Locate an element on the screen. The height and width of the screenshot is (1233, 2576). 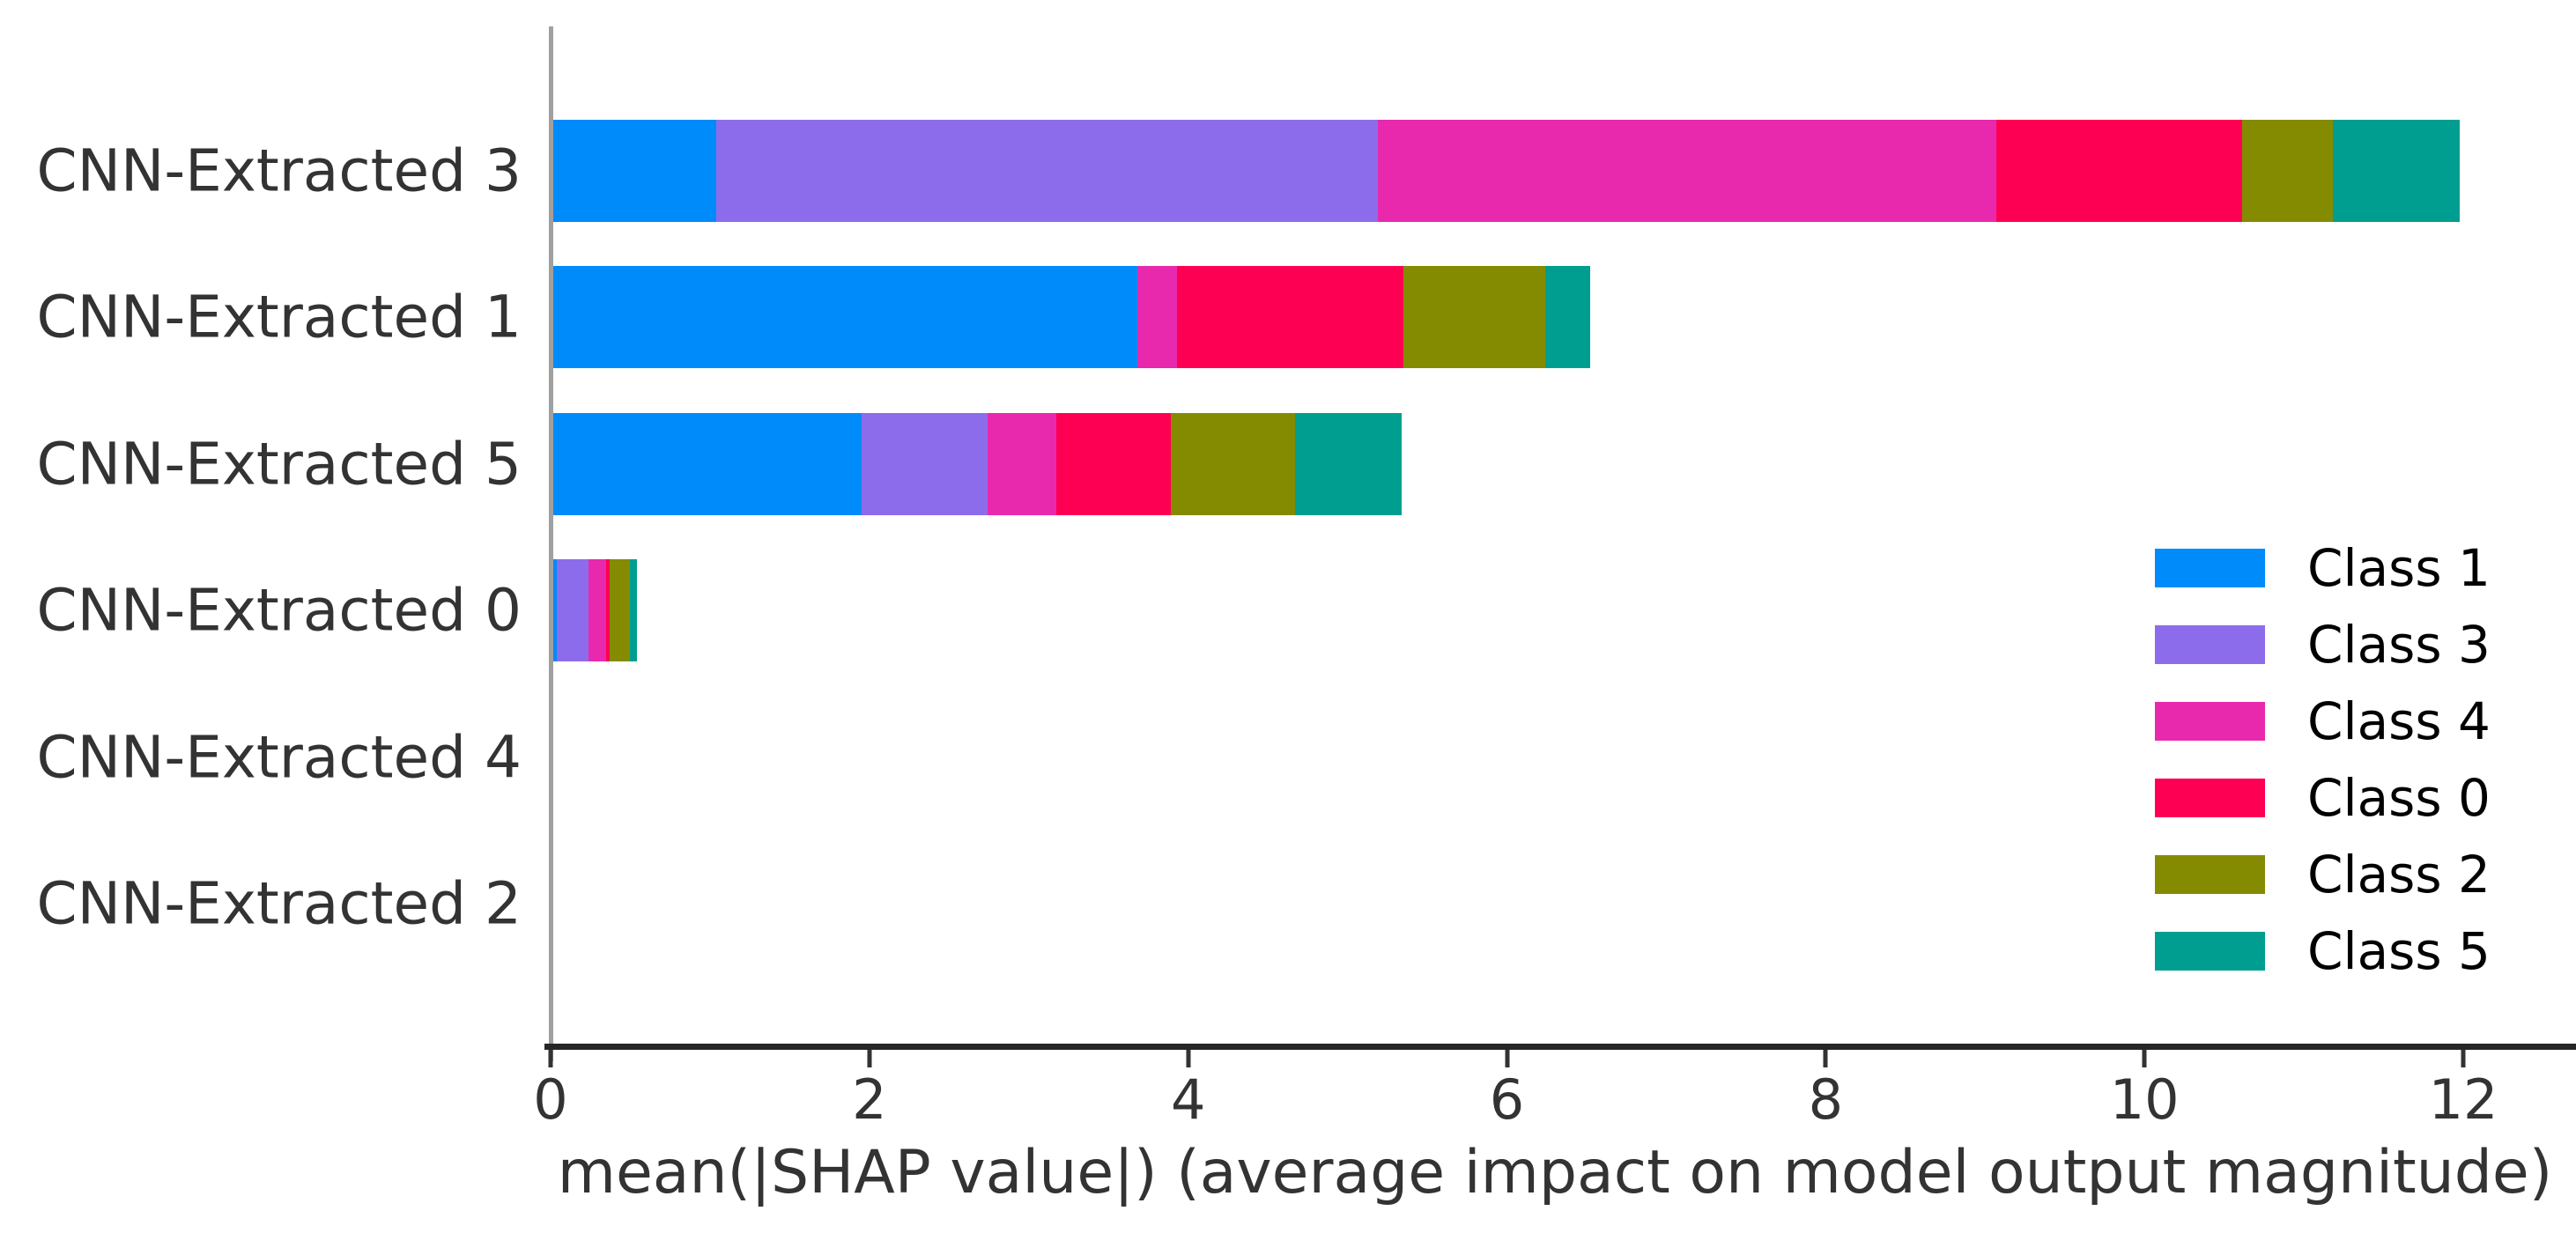
legend-item: Class 2 is located at coordinates (2323, 874).